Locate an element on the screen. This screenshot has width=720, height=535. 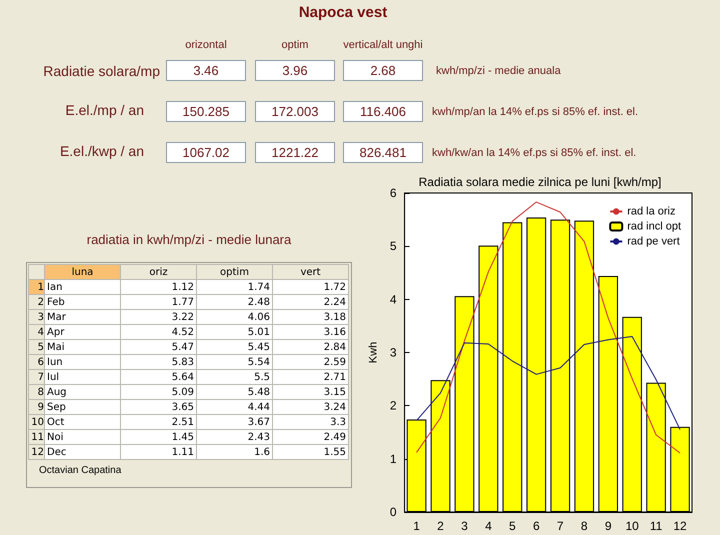
text: Feb is located at coordinates (82, 302).